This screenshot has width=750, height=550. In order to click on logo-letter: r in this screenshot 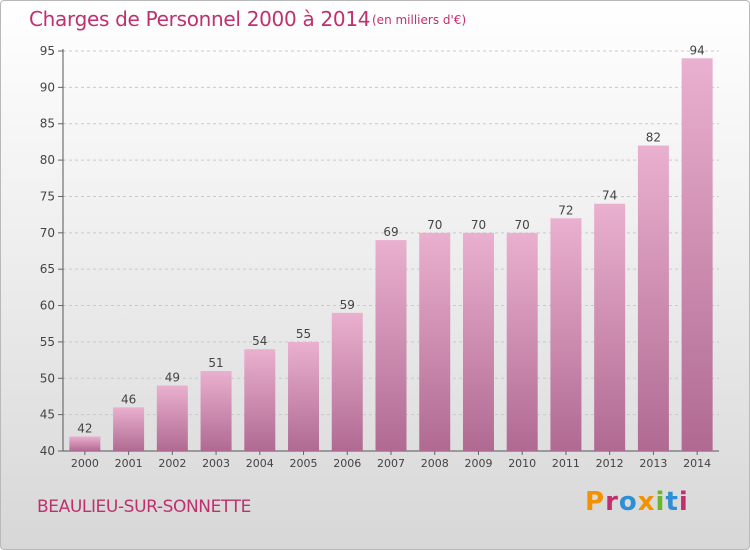, I will do `click(612, 502)`.